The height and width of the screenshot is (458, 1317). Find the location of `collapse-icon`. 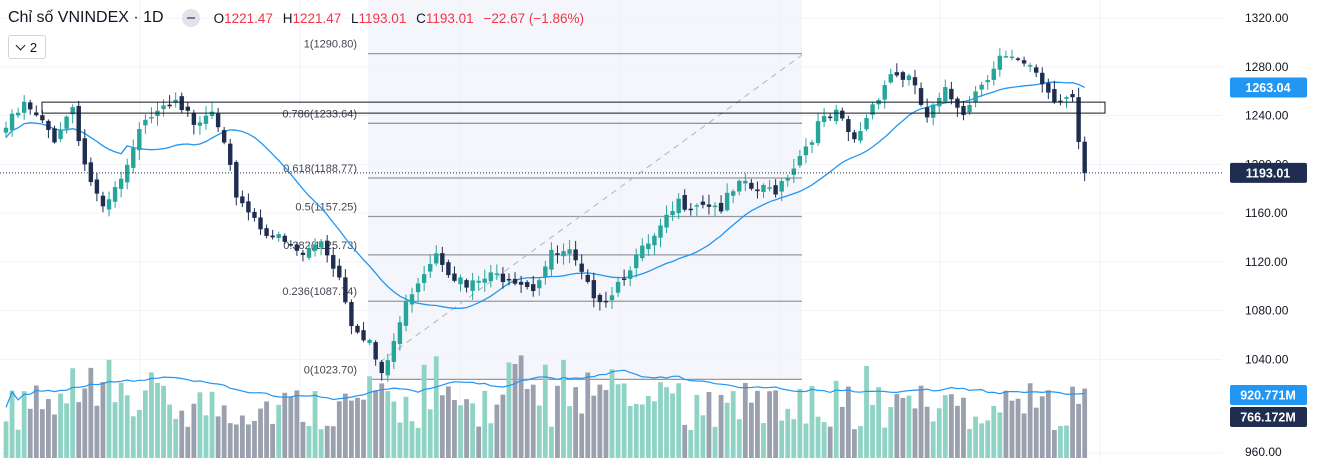

collapse-icon is located at coordinates (190, 18).